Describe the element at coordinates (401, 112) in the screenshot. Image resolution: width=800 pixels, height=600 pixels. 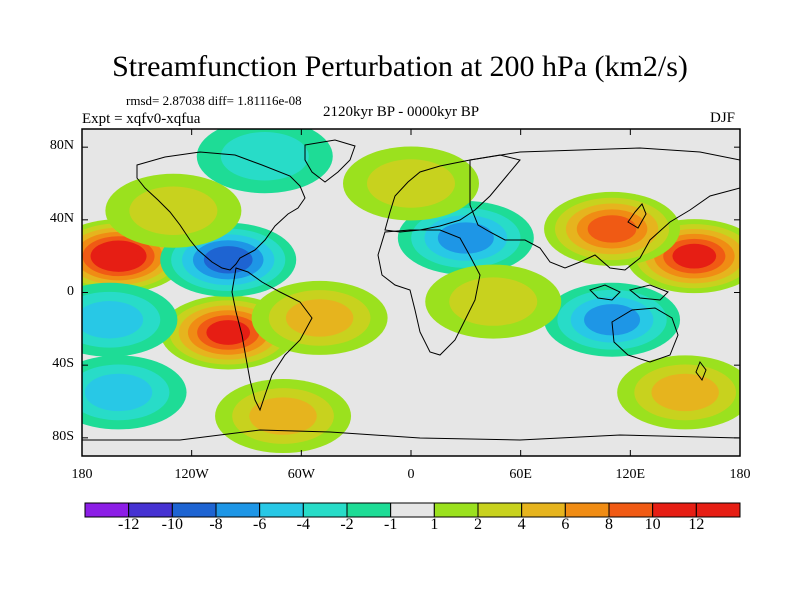
I see `period-label: 2120kyr BP - 0000kyr BP` at that location.